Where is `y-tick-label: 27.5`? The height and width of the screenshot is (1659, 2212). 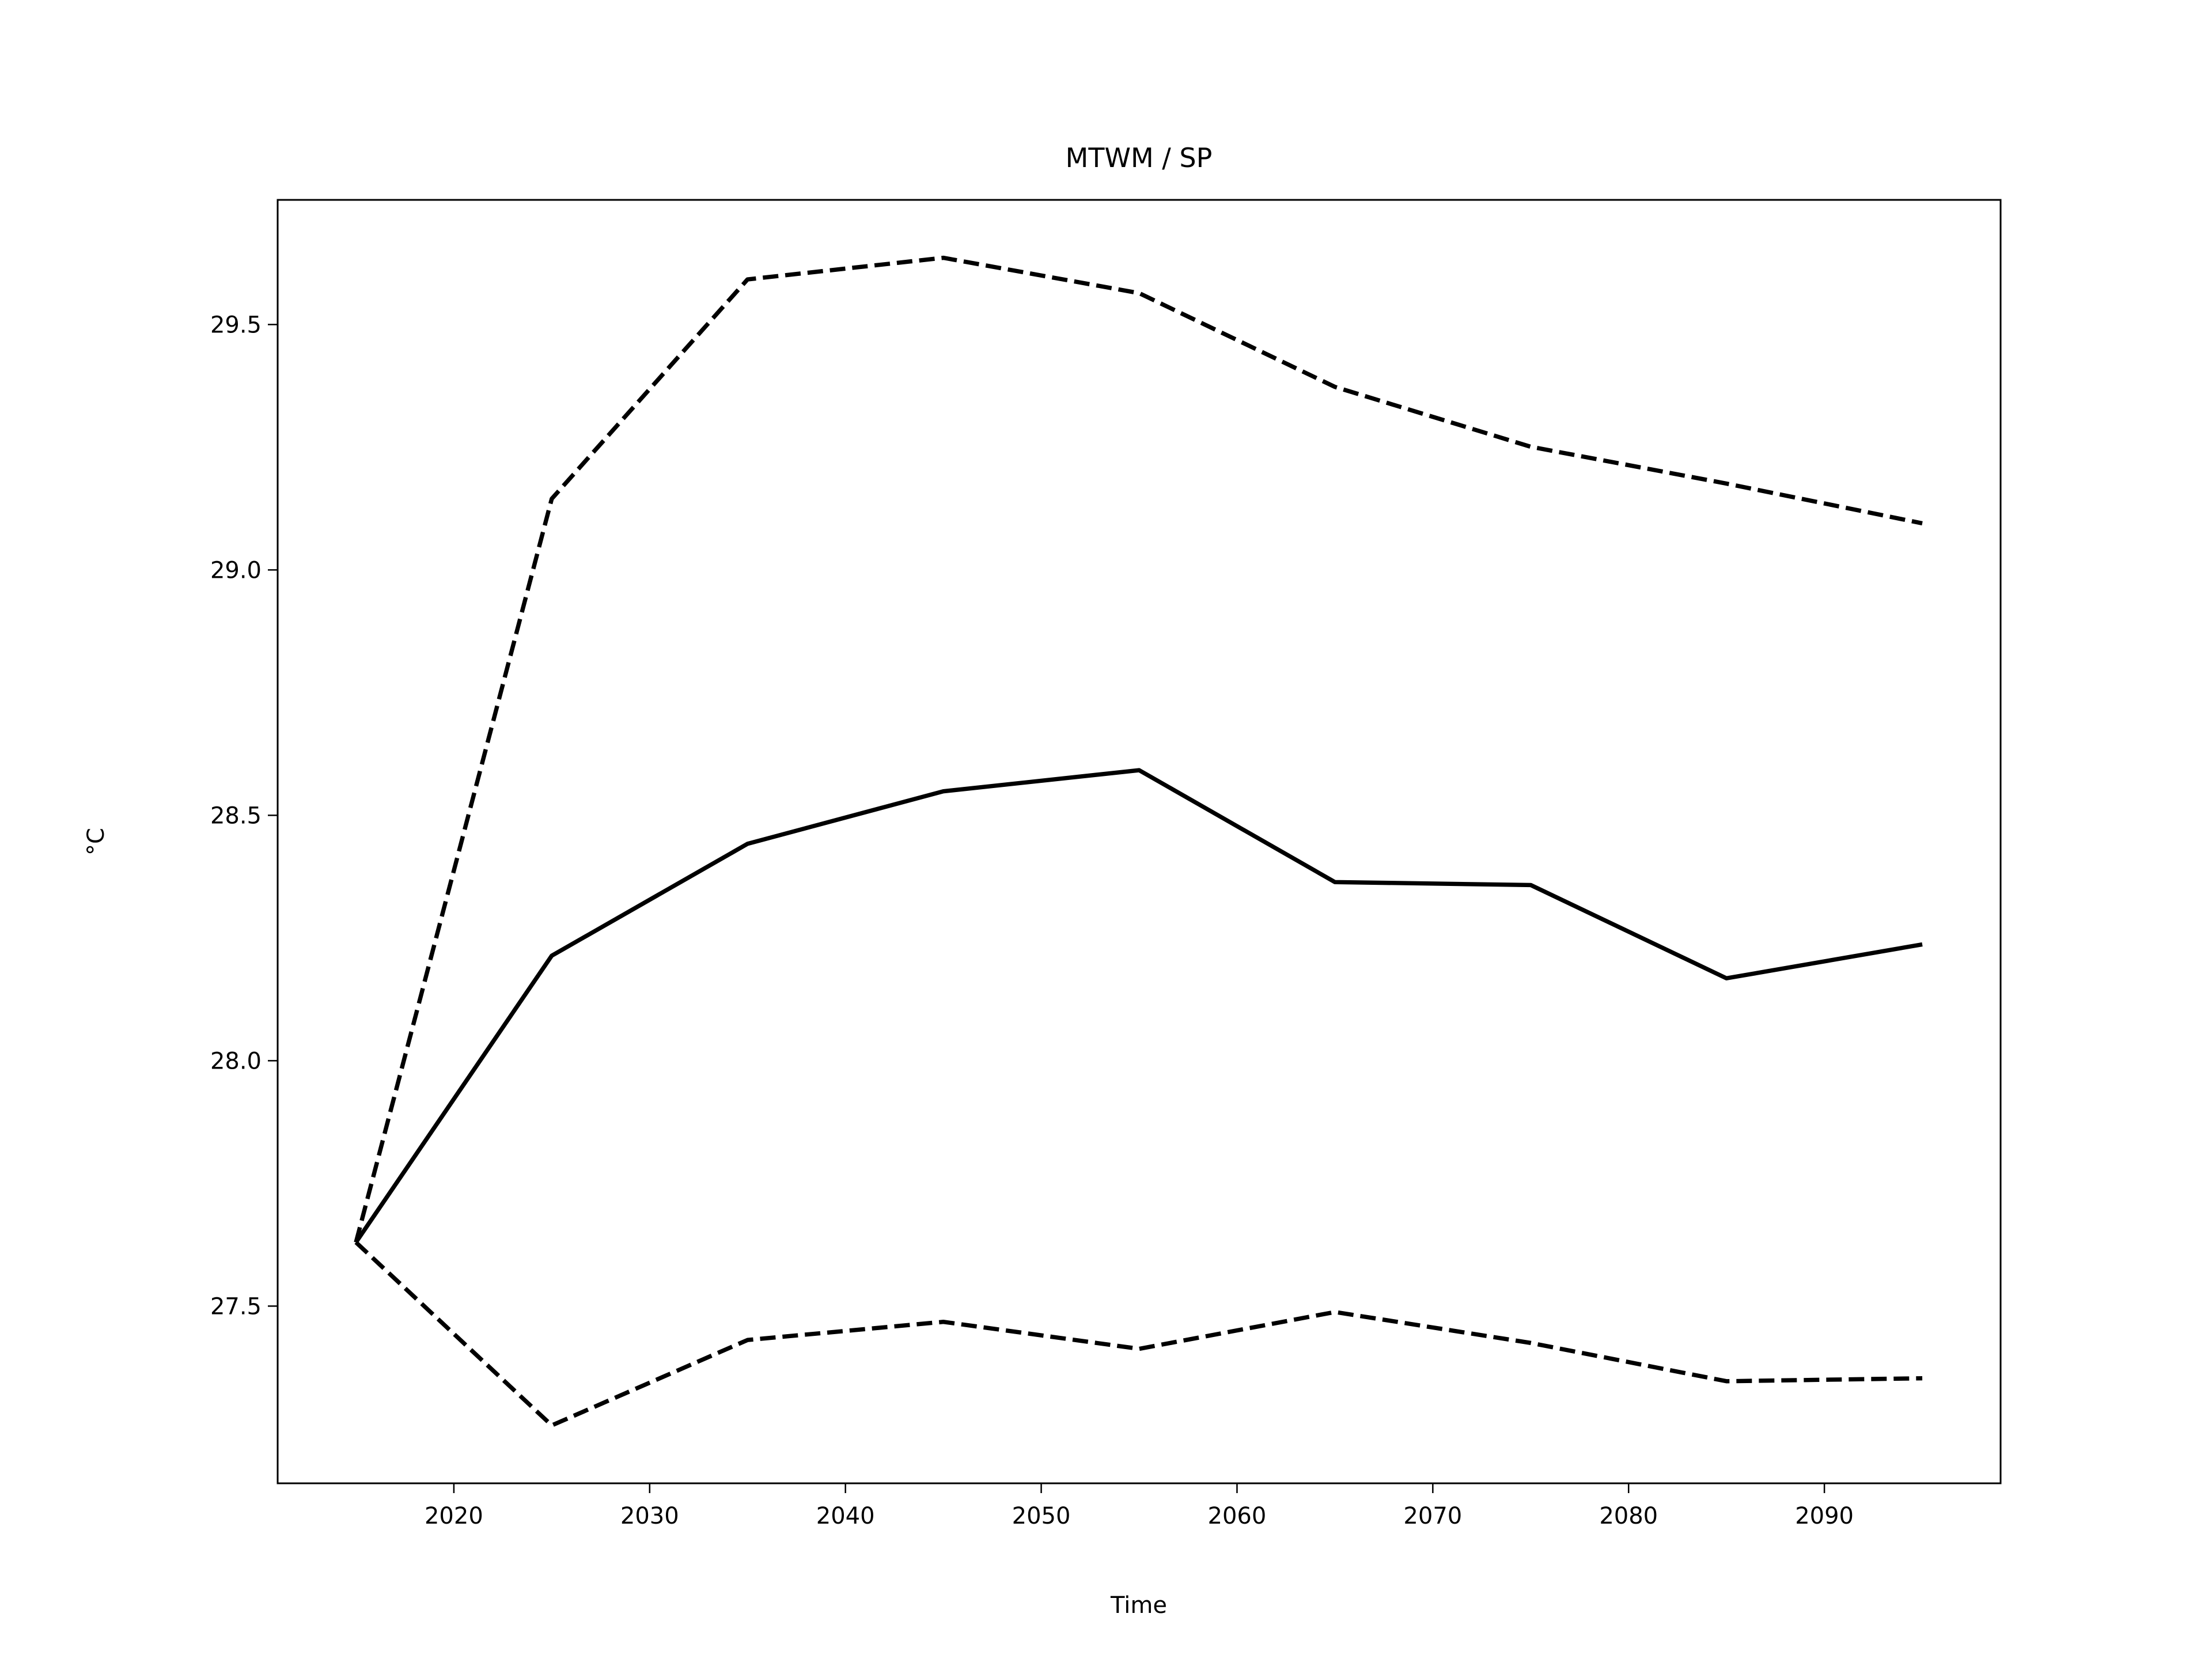
y-tick-label: 27.5 is located at coordinates (236, 1306).